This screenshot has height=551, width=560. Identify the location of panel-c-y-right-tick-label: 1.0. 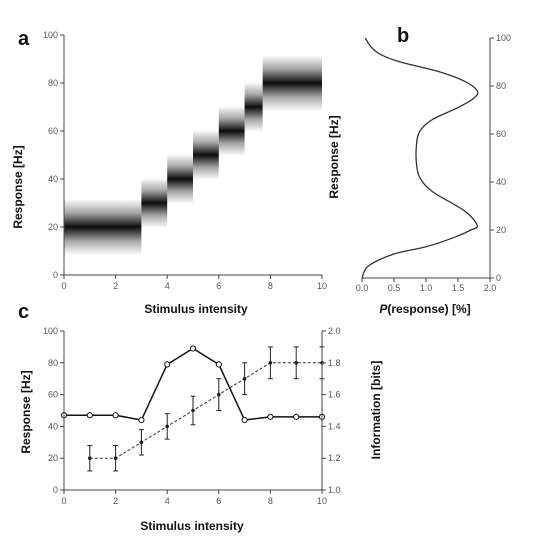
(334, 490).